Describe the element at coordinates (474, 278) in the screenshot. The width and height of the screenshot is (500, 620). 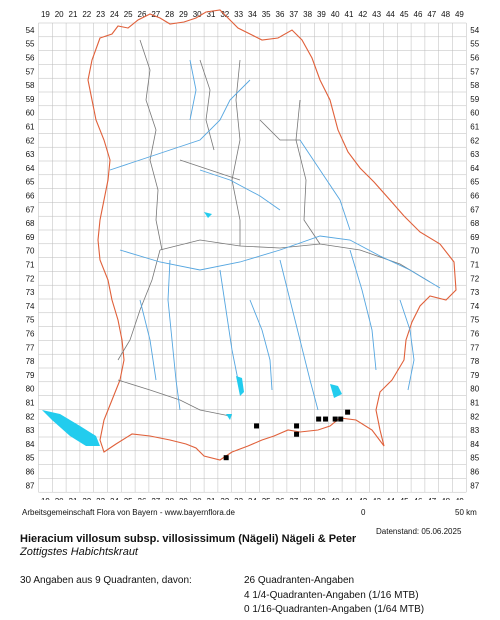
I see `y-label-right: 72` at that location.